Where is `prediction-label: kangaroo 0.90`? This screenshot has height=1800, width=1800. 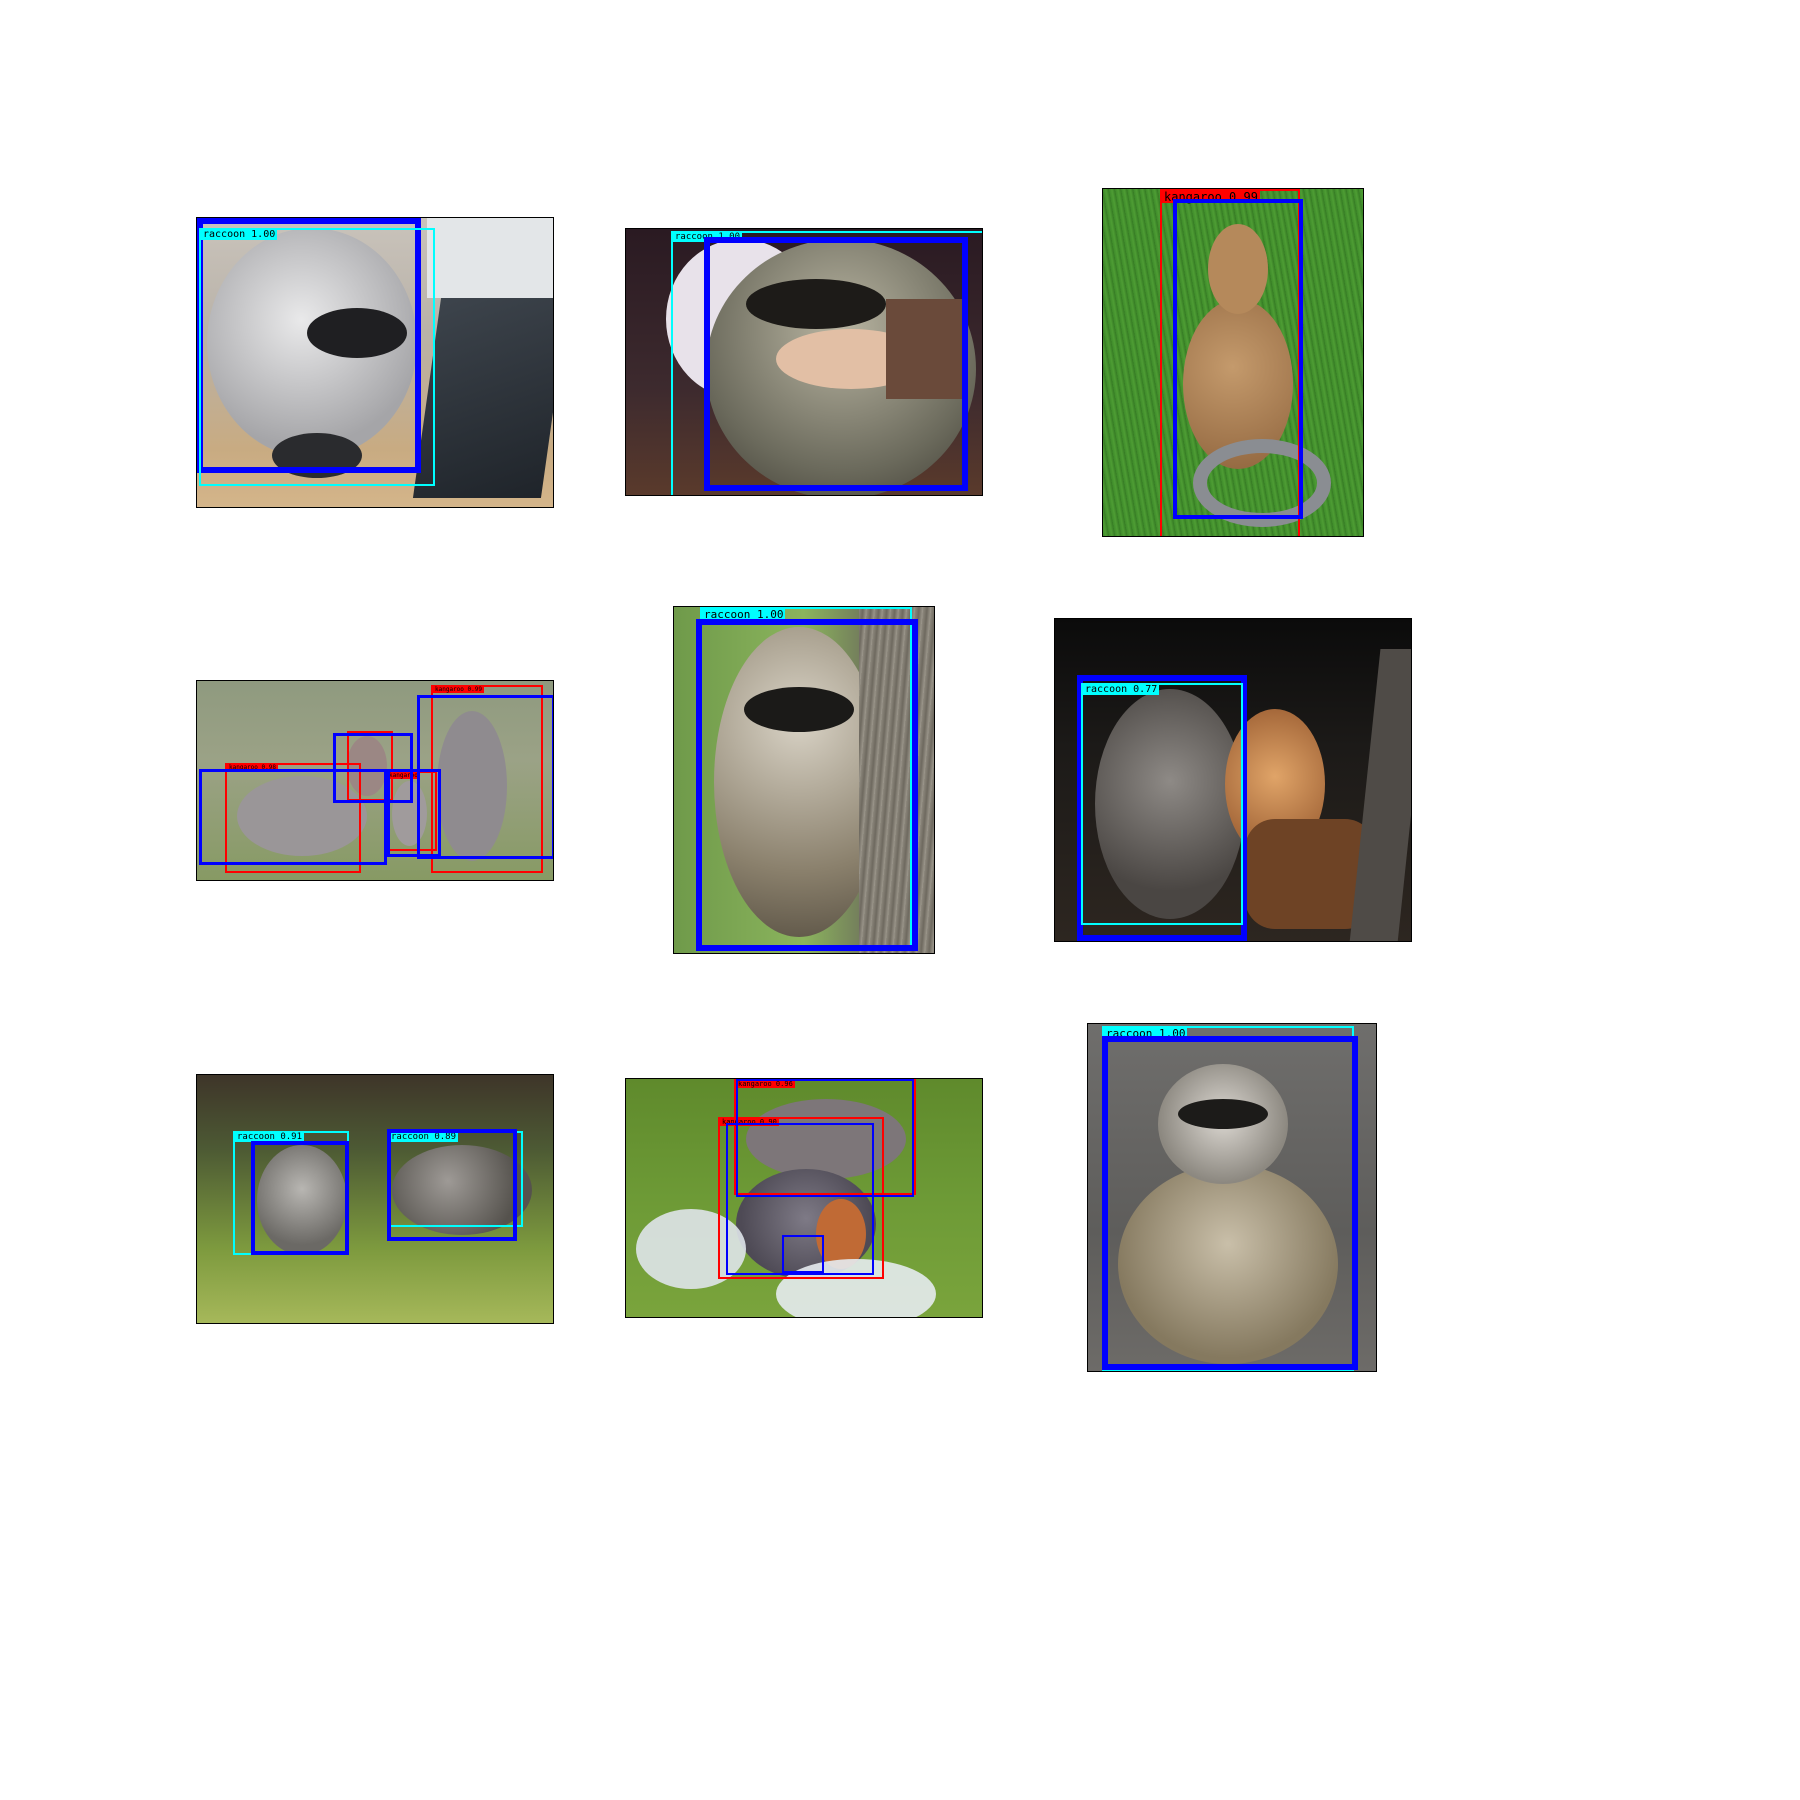 prediction-label: kangaroo 0.90 is located at coordinates (749, 1122).